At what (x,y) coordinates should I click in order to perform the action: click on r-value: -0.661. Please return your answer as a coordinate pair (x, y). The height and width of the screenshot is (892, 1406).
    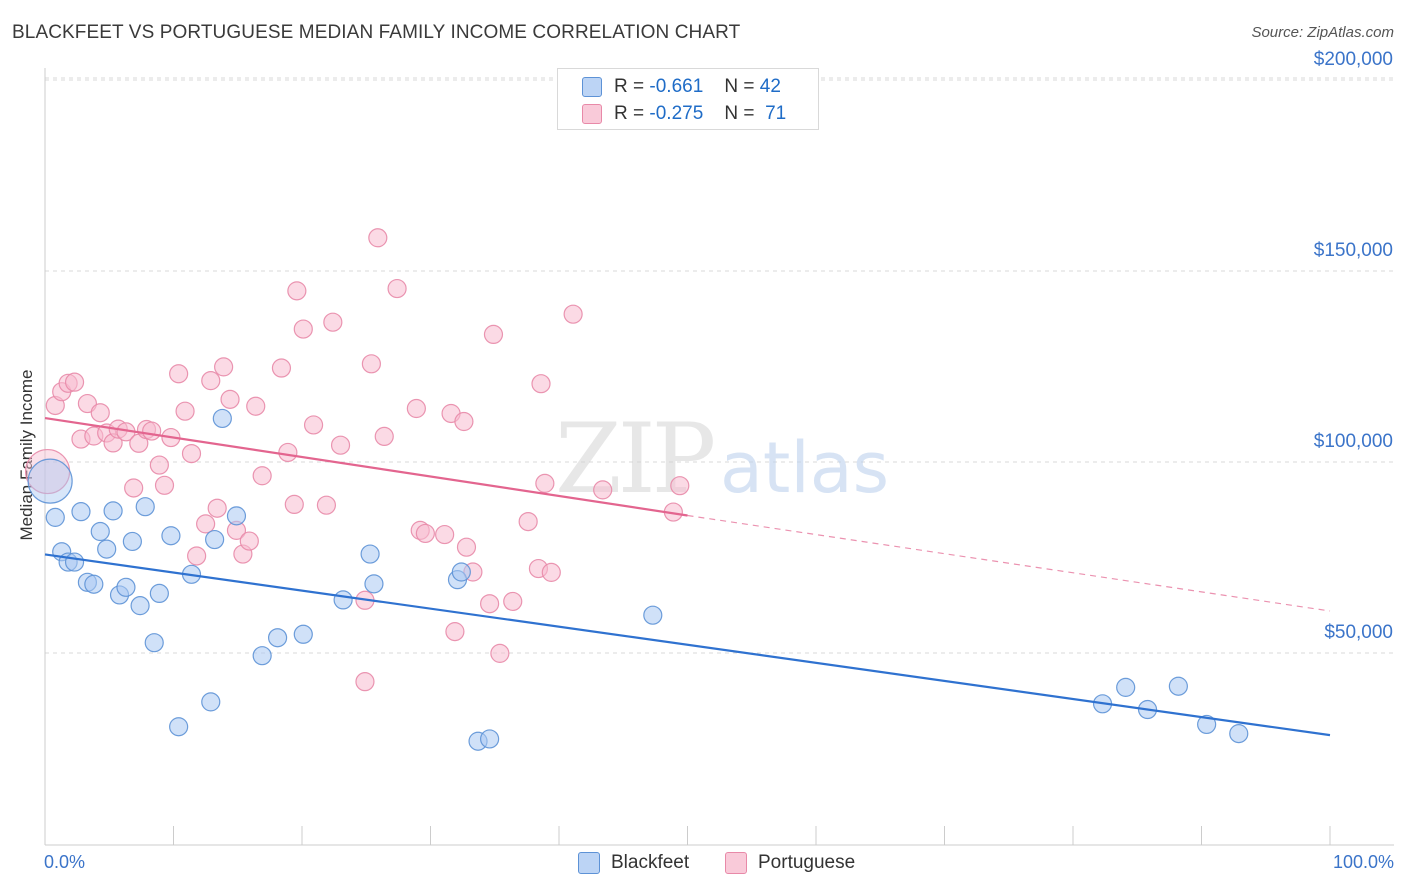
    Looking at the image, I should click on (676, 86).